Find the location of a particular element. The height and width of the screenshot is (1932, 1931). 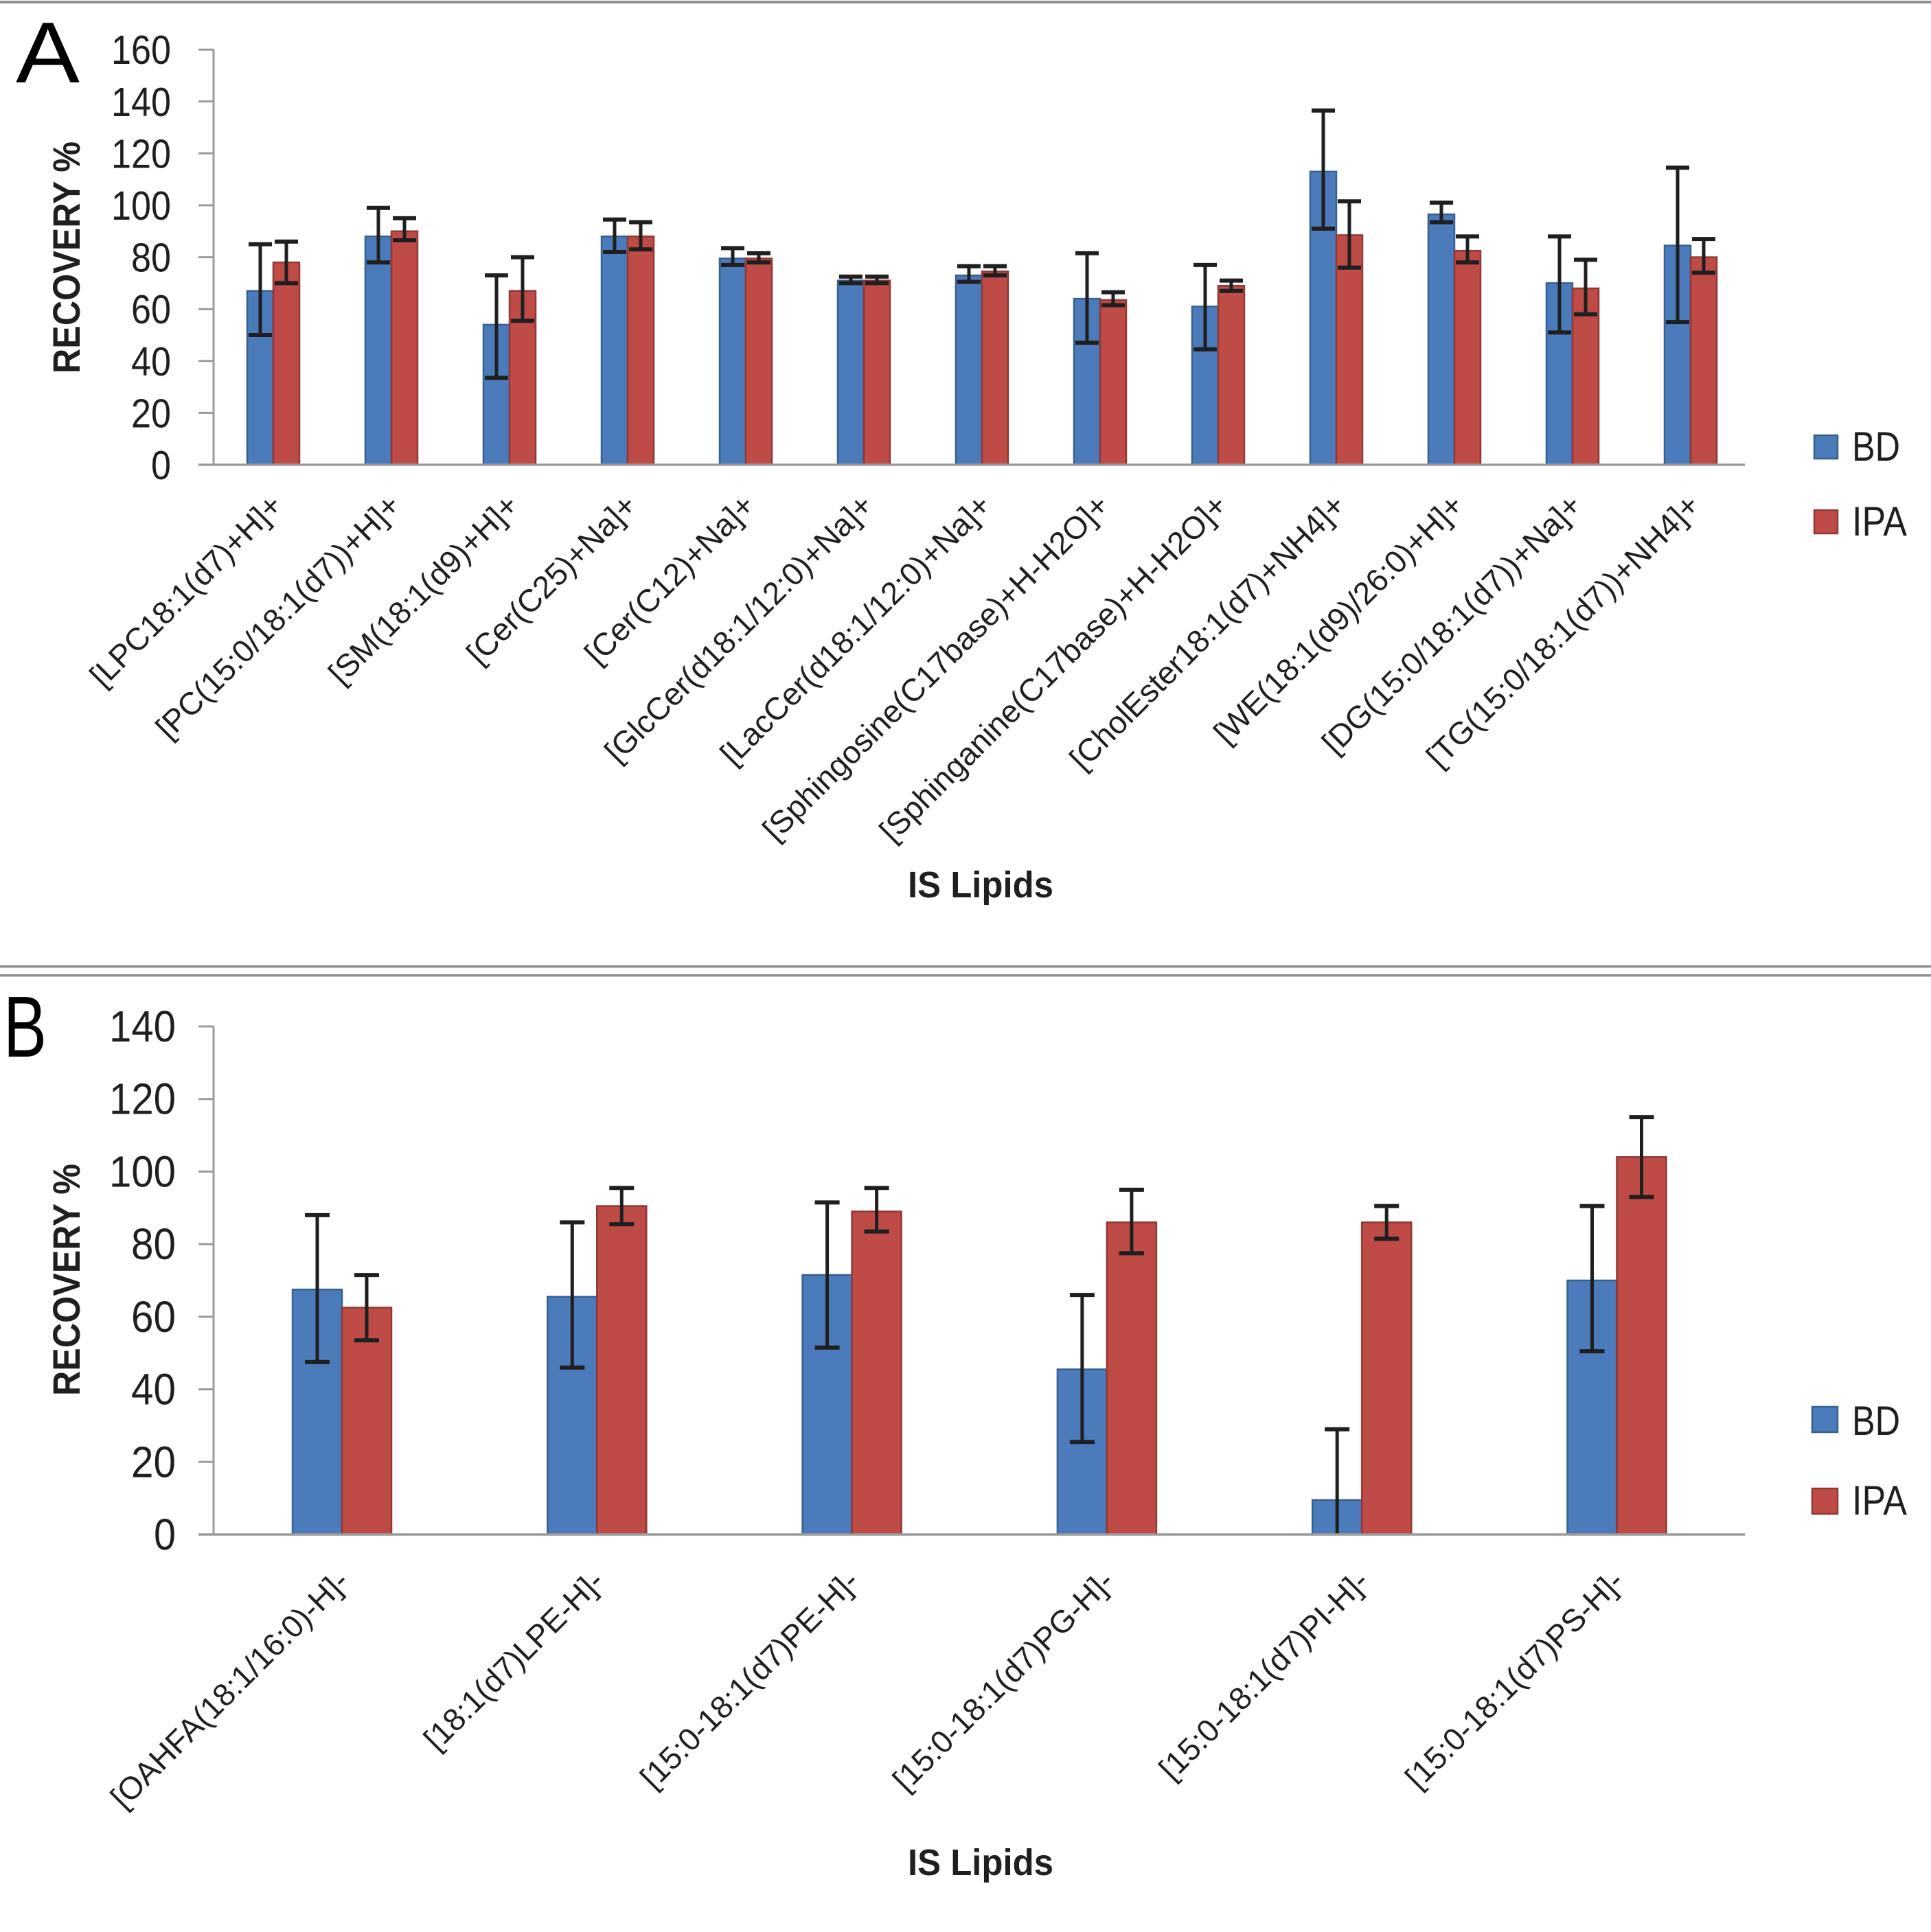

svg-text: A is located at coordinates (48, 52).